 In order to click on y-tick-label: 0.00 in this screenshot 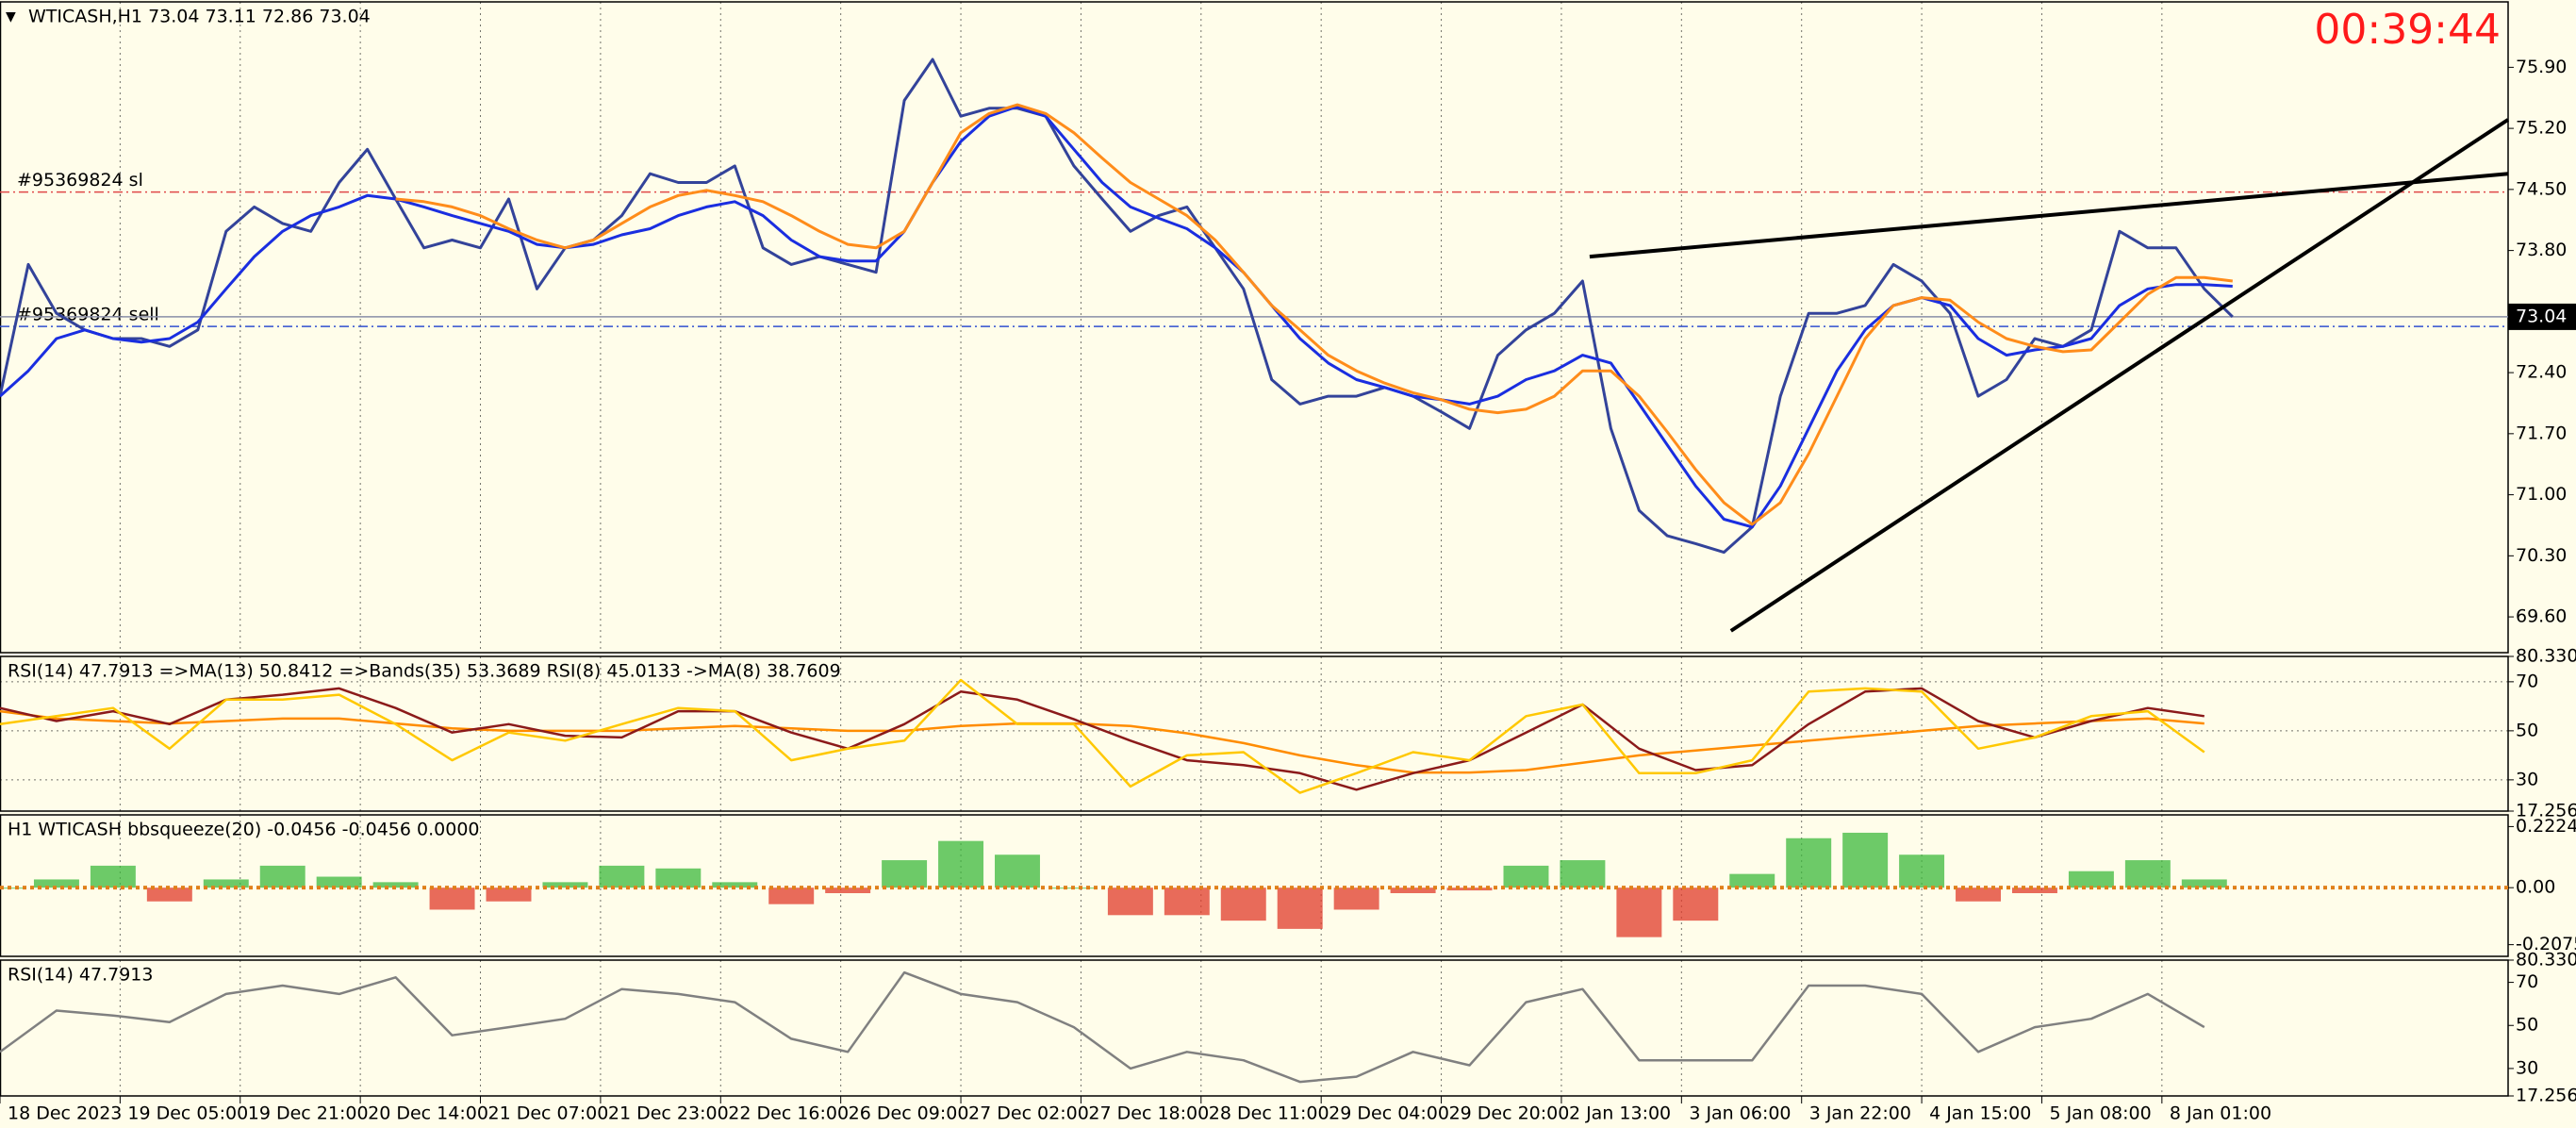, I will do `click(2535, 887)`.